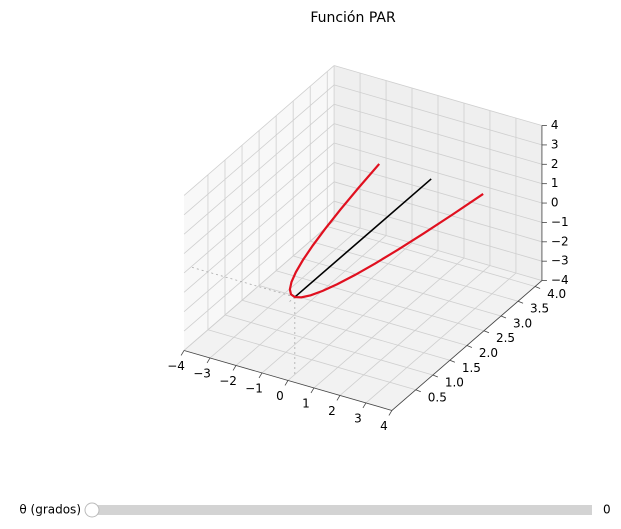 Image resolution: width=621 pixels, height=529 pixels. I want to click on slider-value: 0, so click(607, 510).